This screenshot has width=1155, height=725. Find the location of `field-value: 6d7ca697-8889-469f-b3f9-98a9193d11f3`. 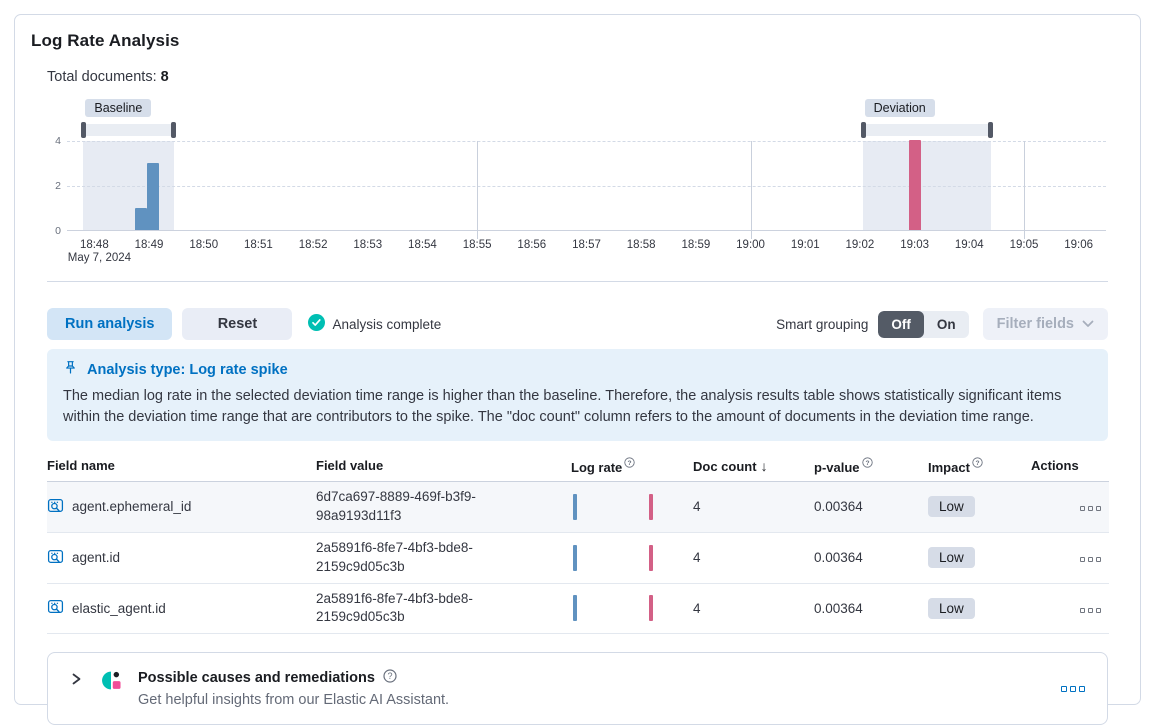

field-value: 6d7ca697-8889-469f-b3f9-98a9193d11f3 is located at coordinates (396, 506).